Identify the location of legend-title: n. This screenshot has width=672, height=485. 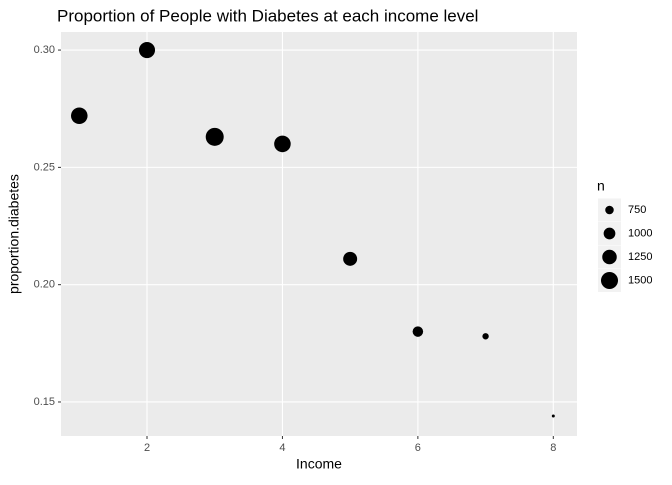
(601, 186).